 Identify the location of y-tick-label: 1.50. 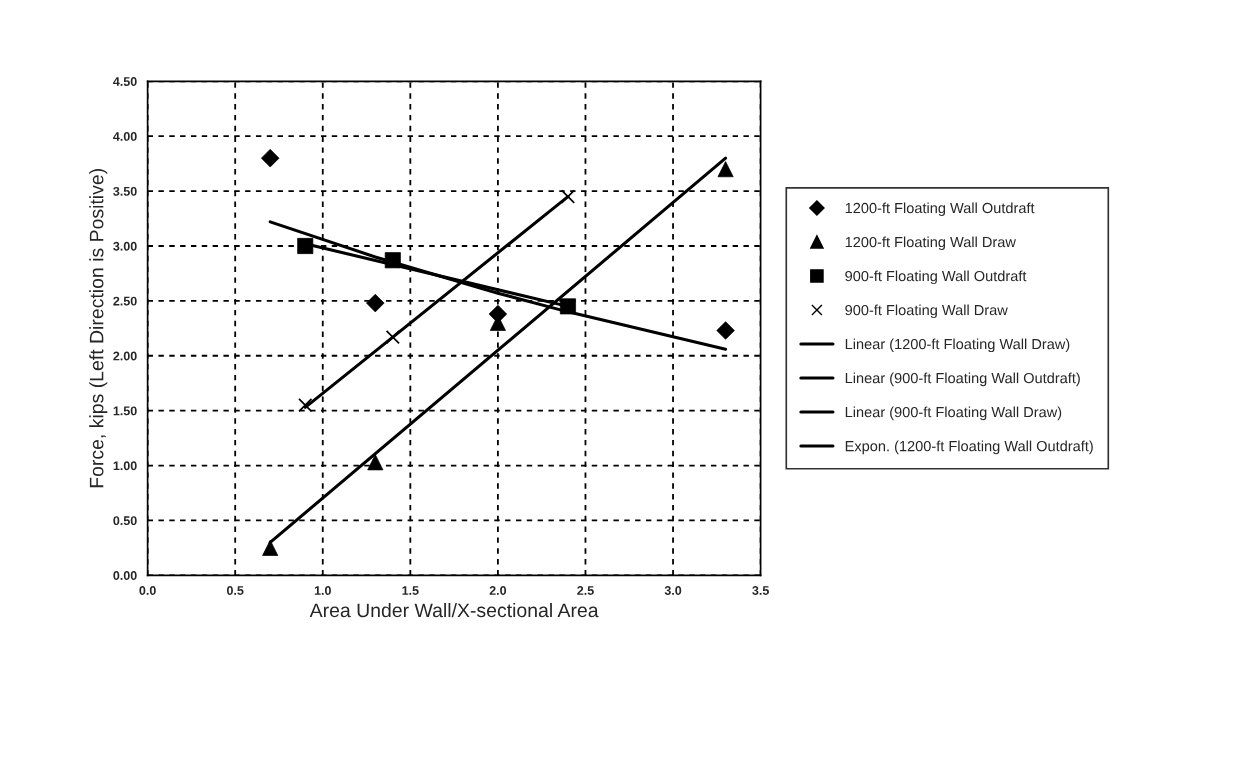
(125, 411).